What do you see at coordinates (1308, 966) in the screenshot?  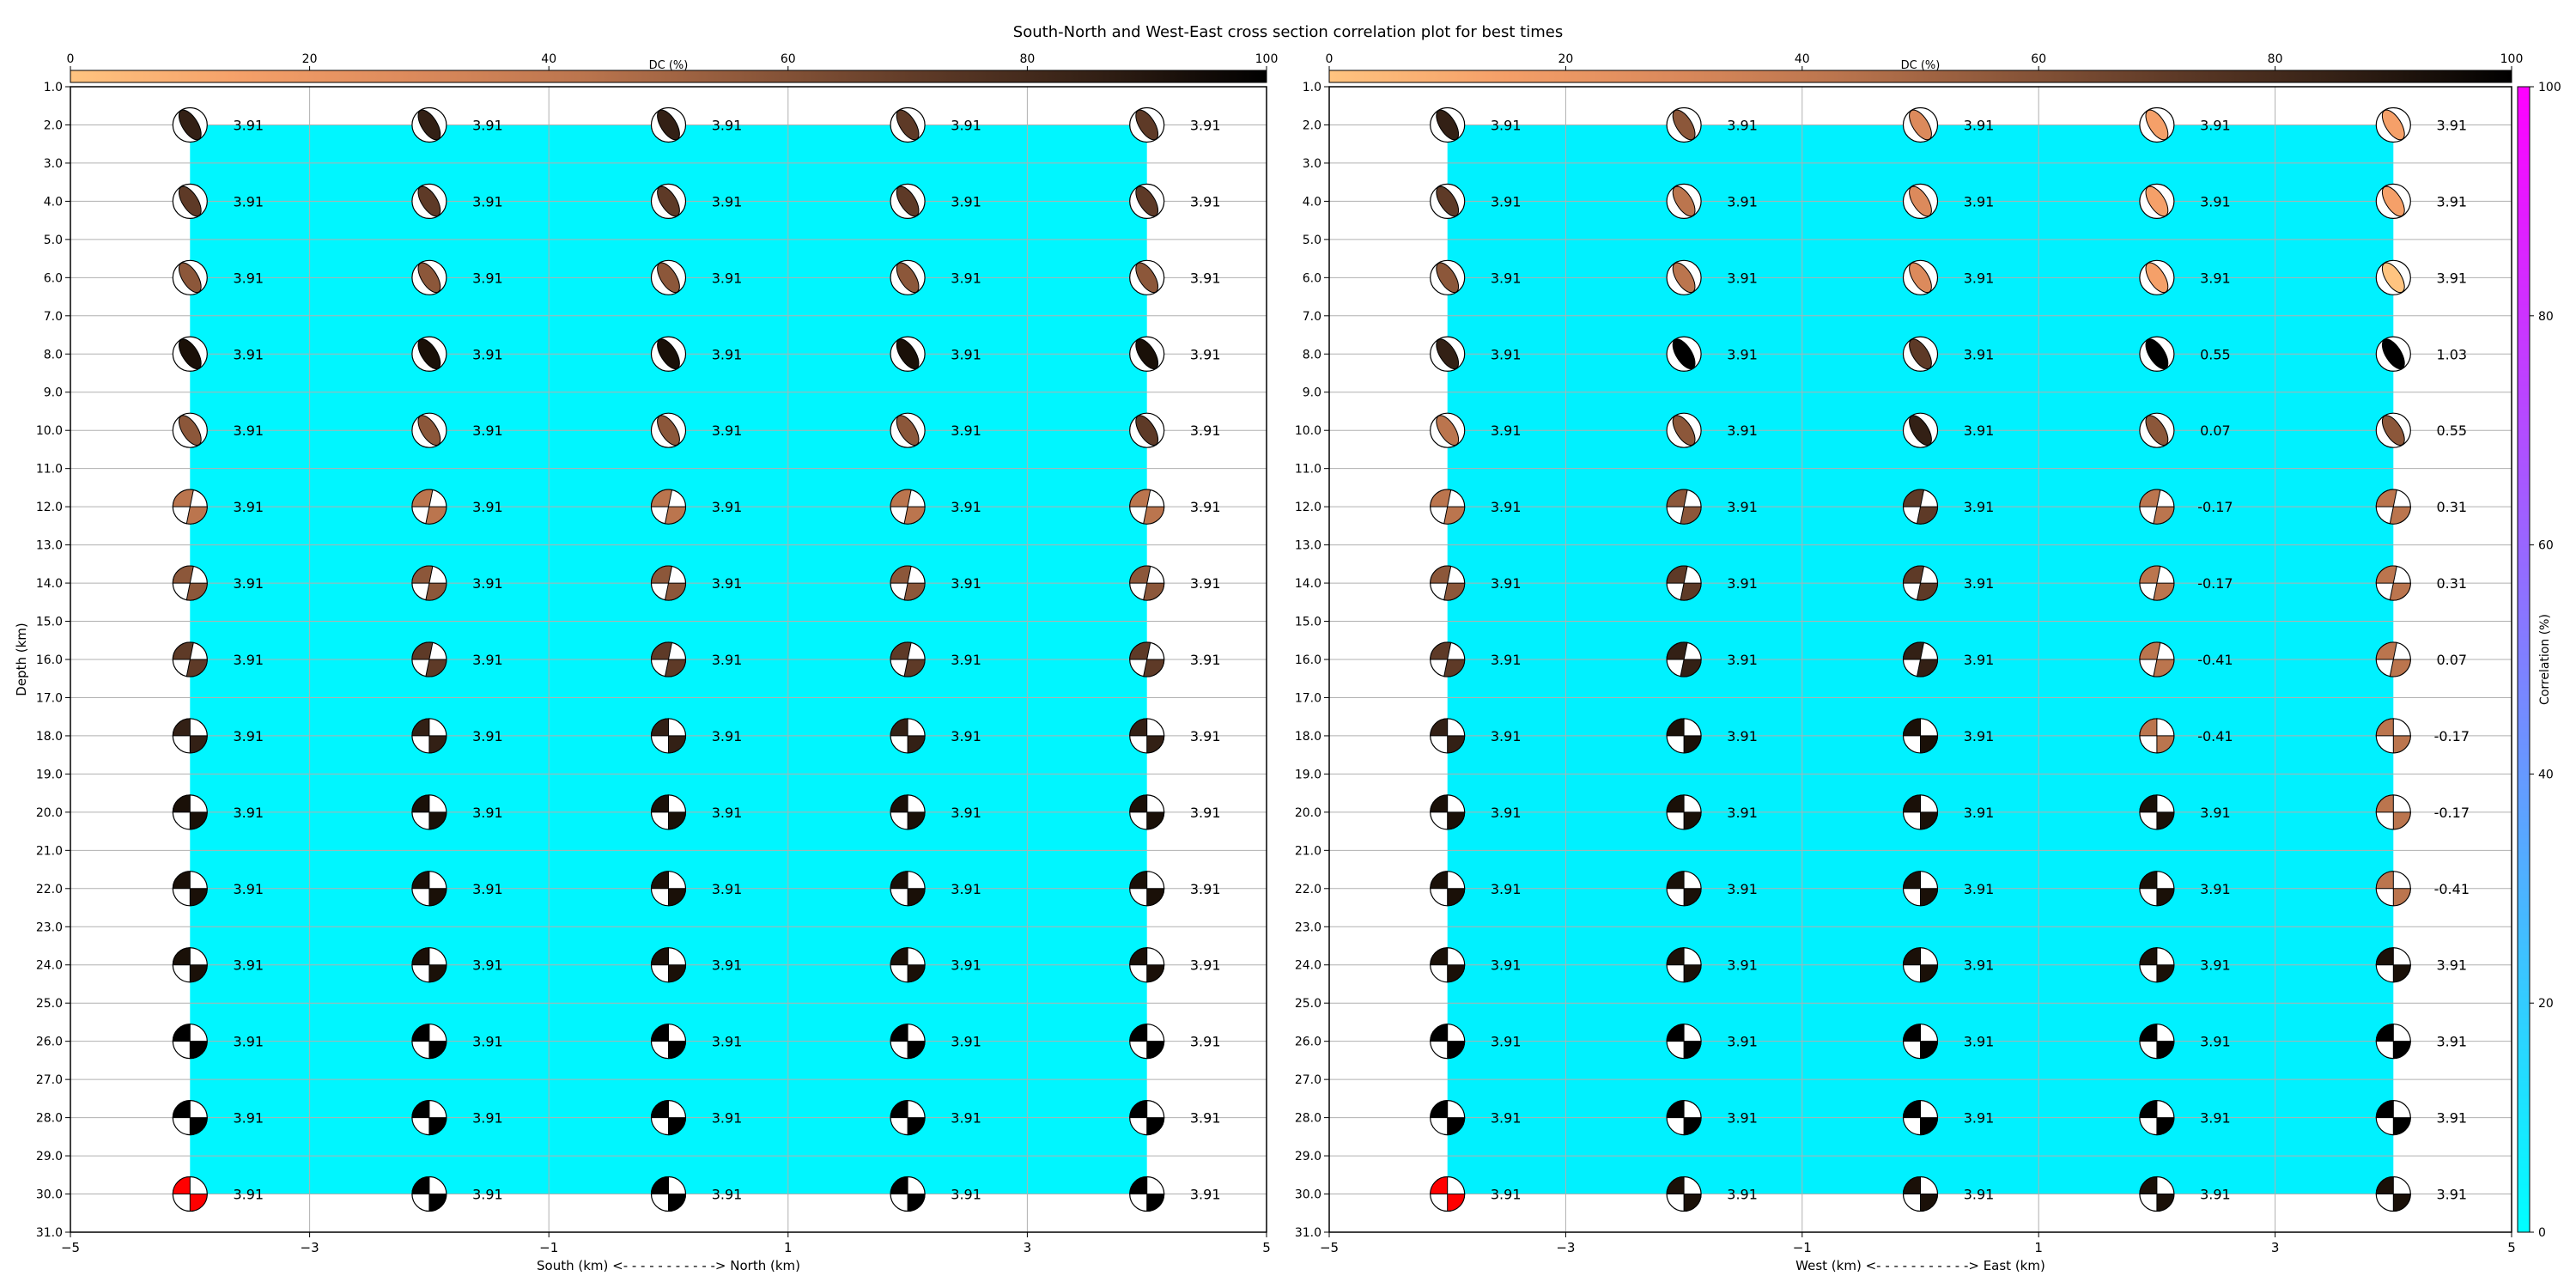 I see `y-tick-label: 24.0` at bounding box center [1308, 966].